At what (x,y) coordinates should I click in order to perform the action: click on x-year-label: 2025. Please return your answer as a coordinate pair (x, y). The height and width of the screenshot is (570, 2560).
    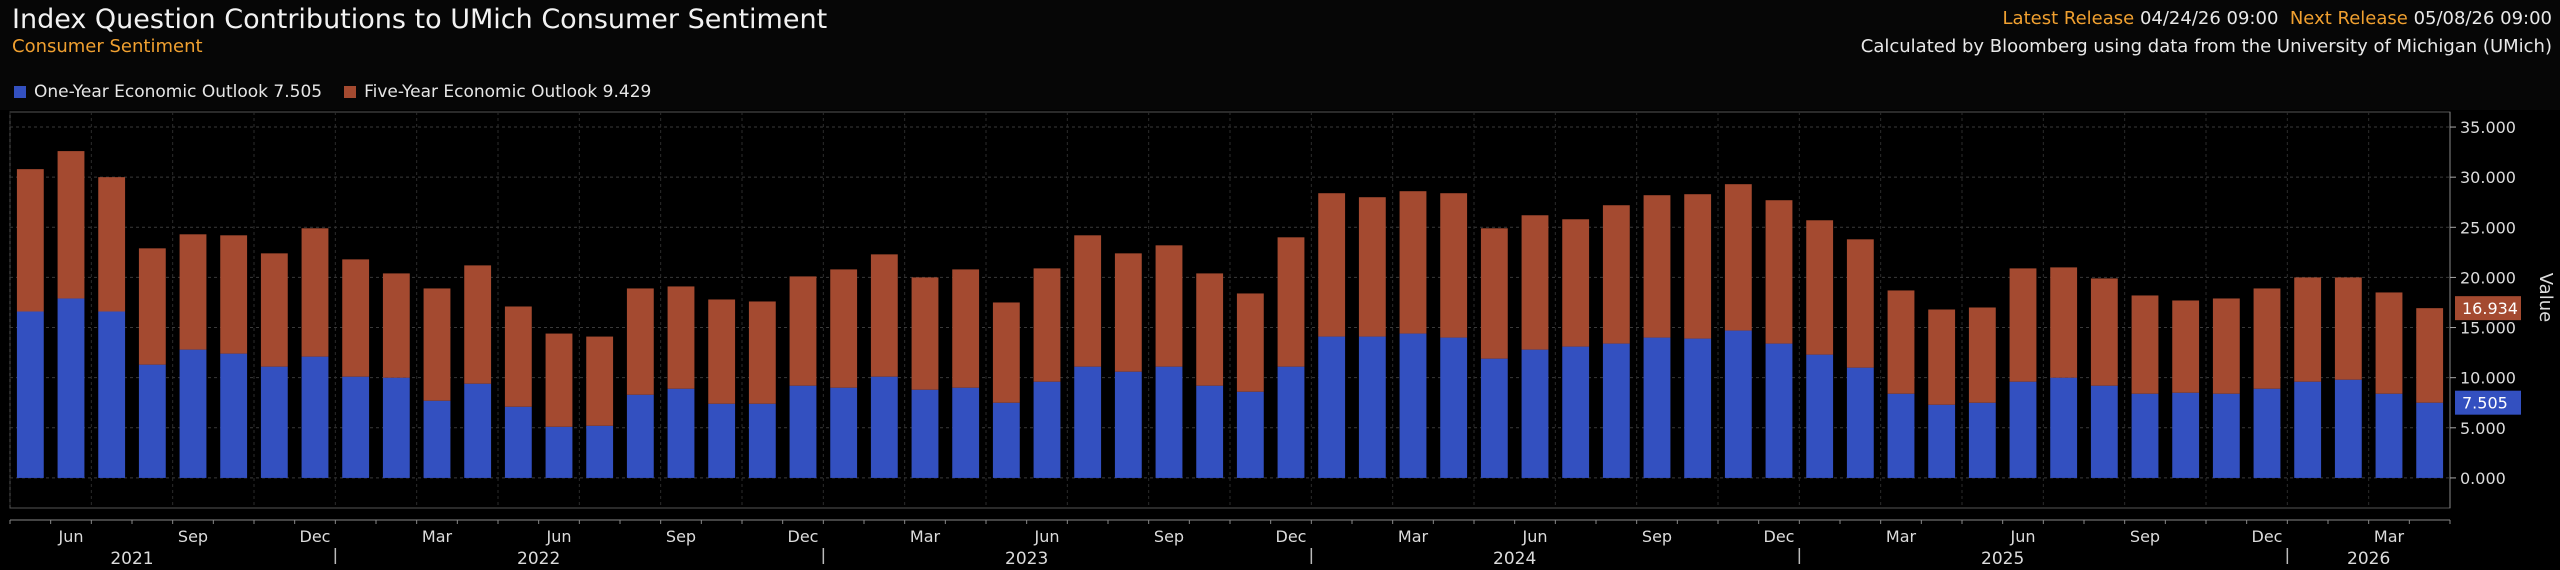
    Looking at the image, I should click on (2002, 559).